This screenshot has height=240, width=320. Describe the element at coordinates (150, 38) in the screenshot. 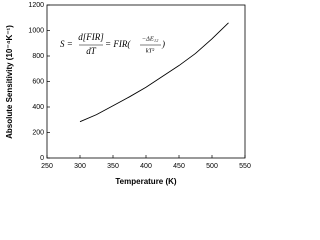

I see `formula-part: −ΔE₁₂` at that location.